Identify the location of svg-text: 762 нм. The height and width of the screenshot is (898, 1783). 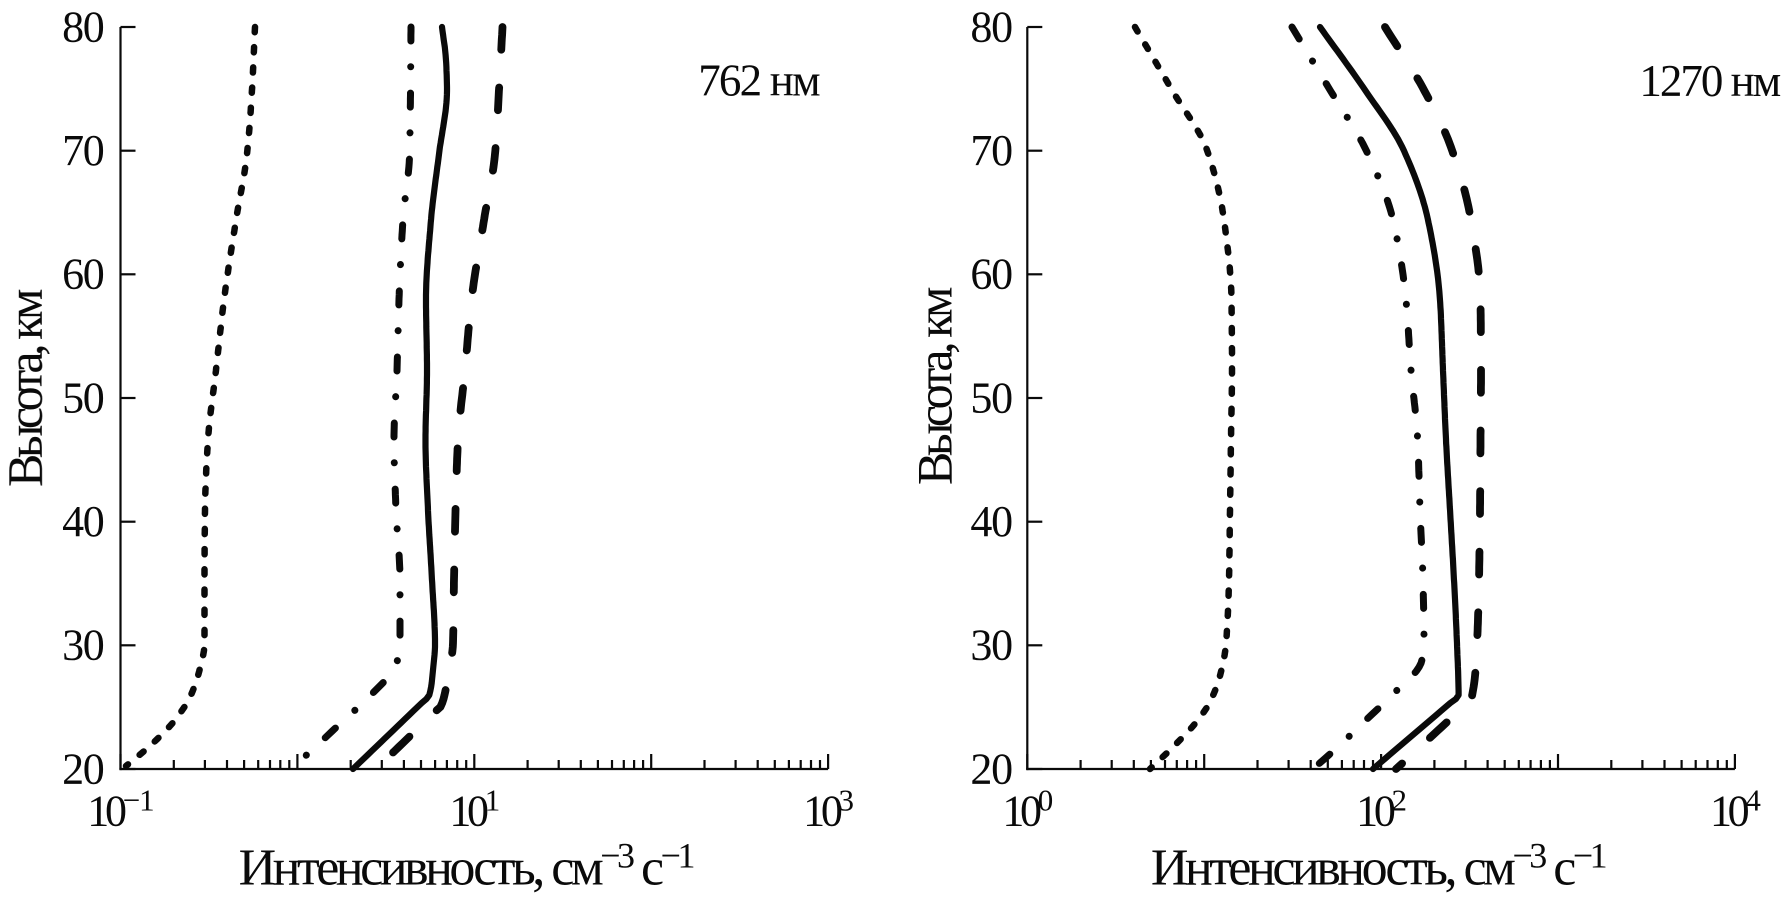
(759, 81).